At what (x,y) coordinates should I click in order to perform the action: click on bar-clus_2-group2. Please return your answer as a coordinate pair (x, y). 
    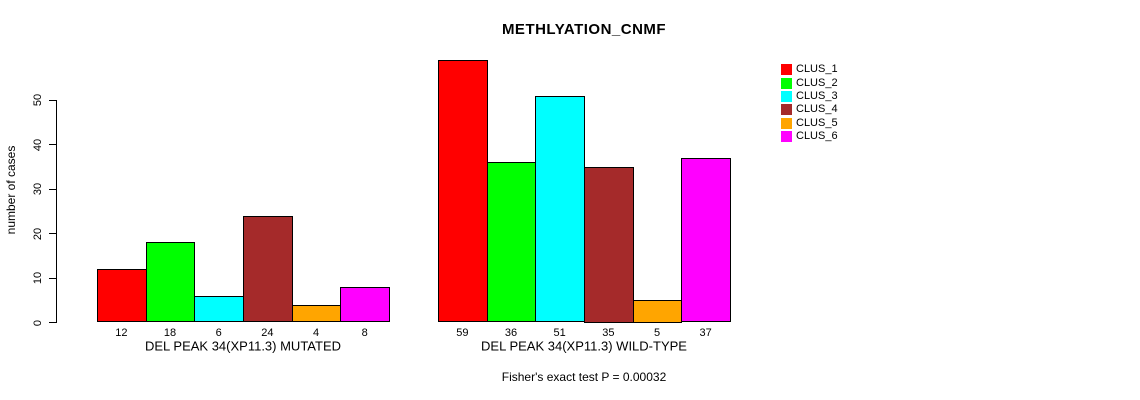
    Looking at the image, I should click on (511, 242).